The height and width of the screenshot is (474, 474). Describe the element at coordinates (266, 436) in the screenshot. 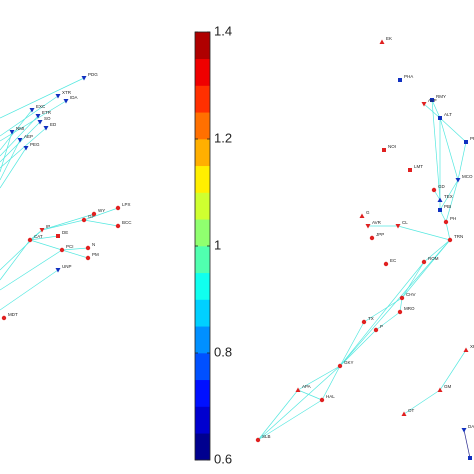

I see `node-label: SLB` at that location.